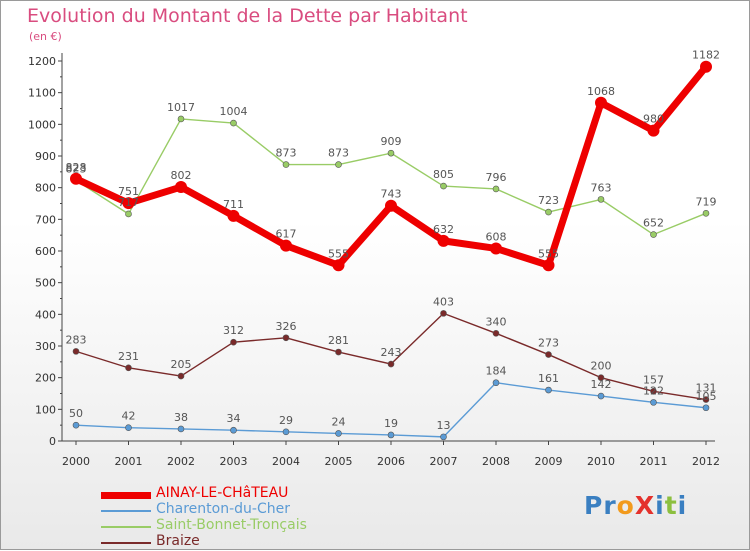  I want to click on y-tick-label: 500, so click(45, 283).